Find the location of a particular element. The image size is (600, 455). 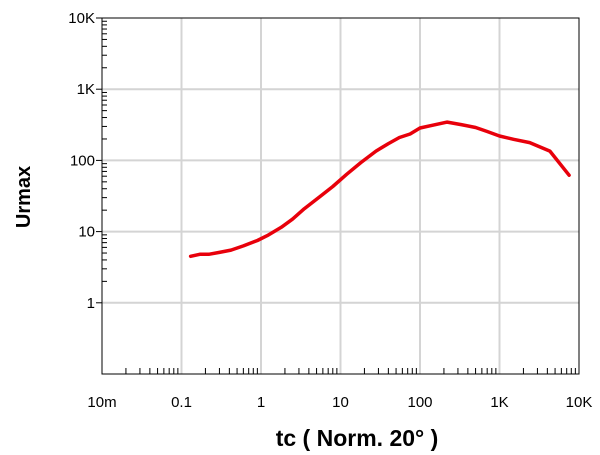

x-tick-label: 1K is located at coordinates (499, 402).